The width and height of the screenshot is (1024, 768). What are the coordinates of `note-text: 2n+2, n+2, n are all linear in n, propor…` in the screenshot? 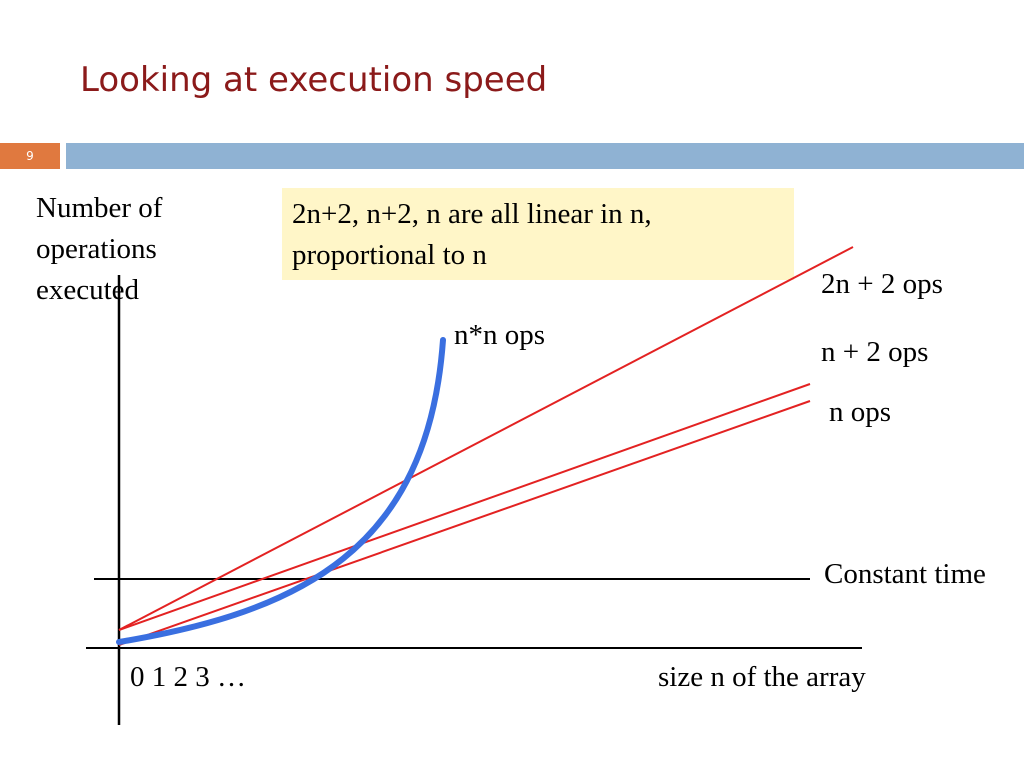 It's located at (542, 235).